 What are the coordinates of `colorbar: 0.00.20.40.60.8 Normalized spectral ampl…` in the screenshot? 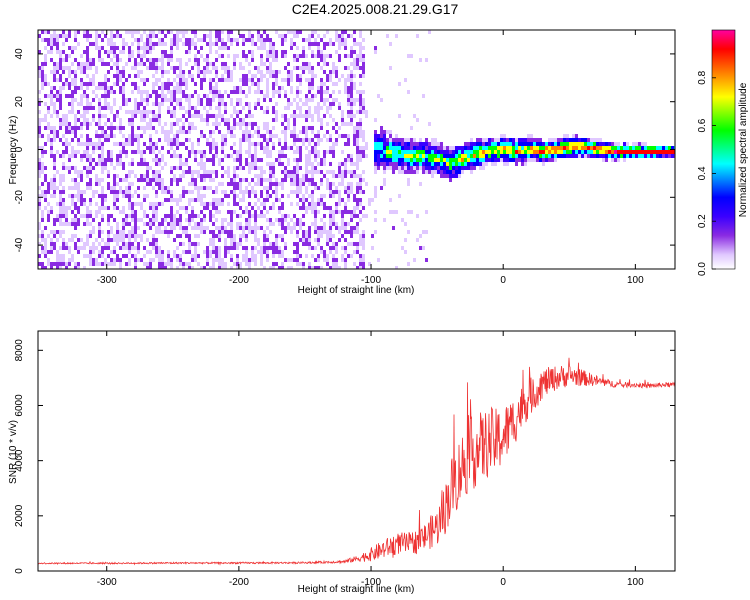 It's located at (723, 152).